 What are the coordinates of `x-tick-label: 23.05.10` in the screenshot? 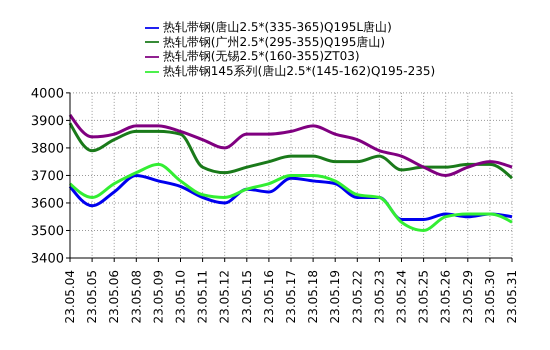 It's located at (181, 297).